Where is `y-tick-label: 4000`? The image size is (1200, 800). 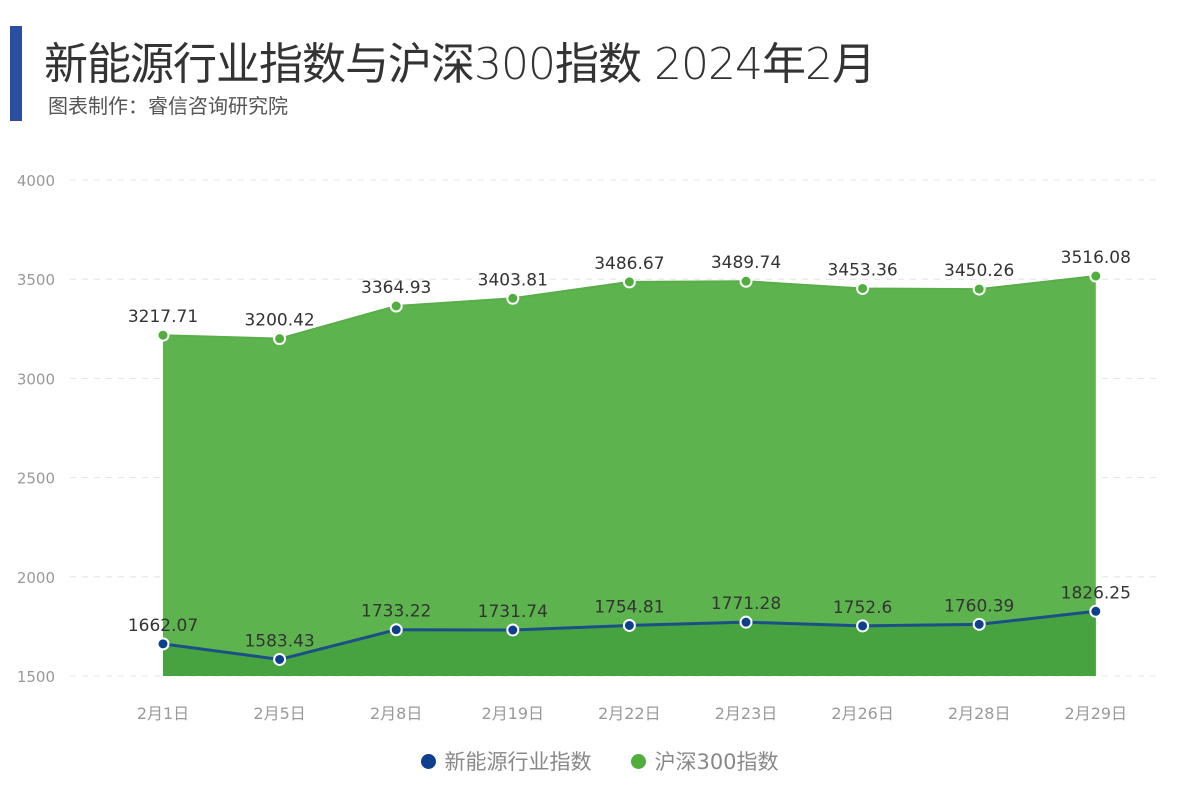 y-tick-label: 4000 is located at coordinates (36, 181).